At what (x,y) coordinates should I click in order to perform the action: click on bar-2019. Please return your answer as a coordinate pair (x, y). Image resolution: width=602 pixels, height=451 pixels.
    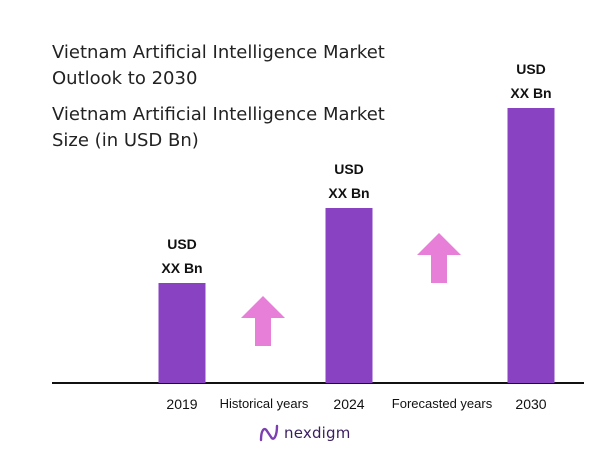
    Looking at the image, I should click on (182, 333).